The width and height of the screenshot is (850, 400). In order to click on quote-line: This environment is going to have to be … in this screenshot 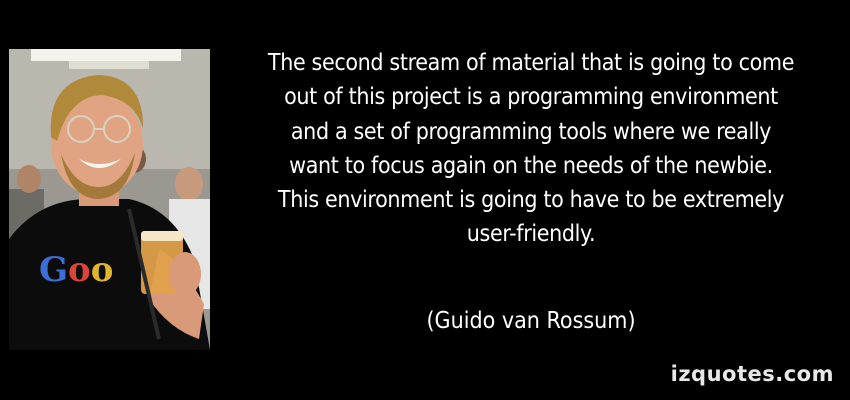, I will do `click(531, 200)`.